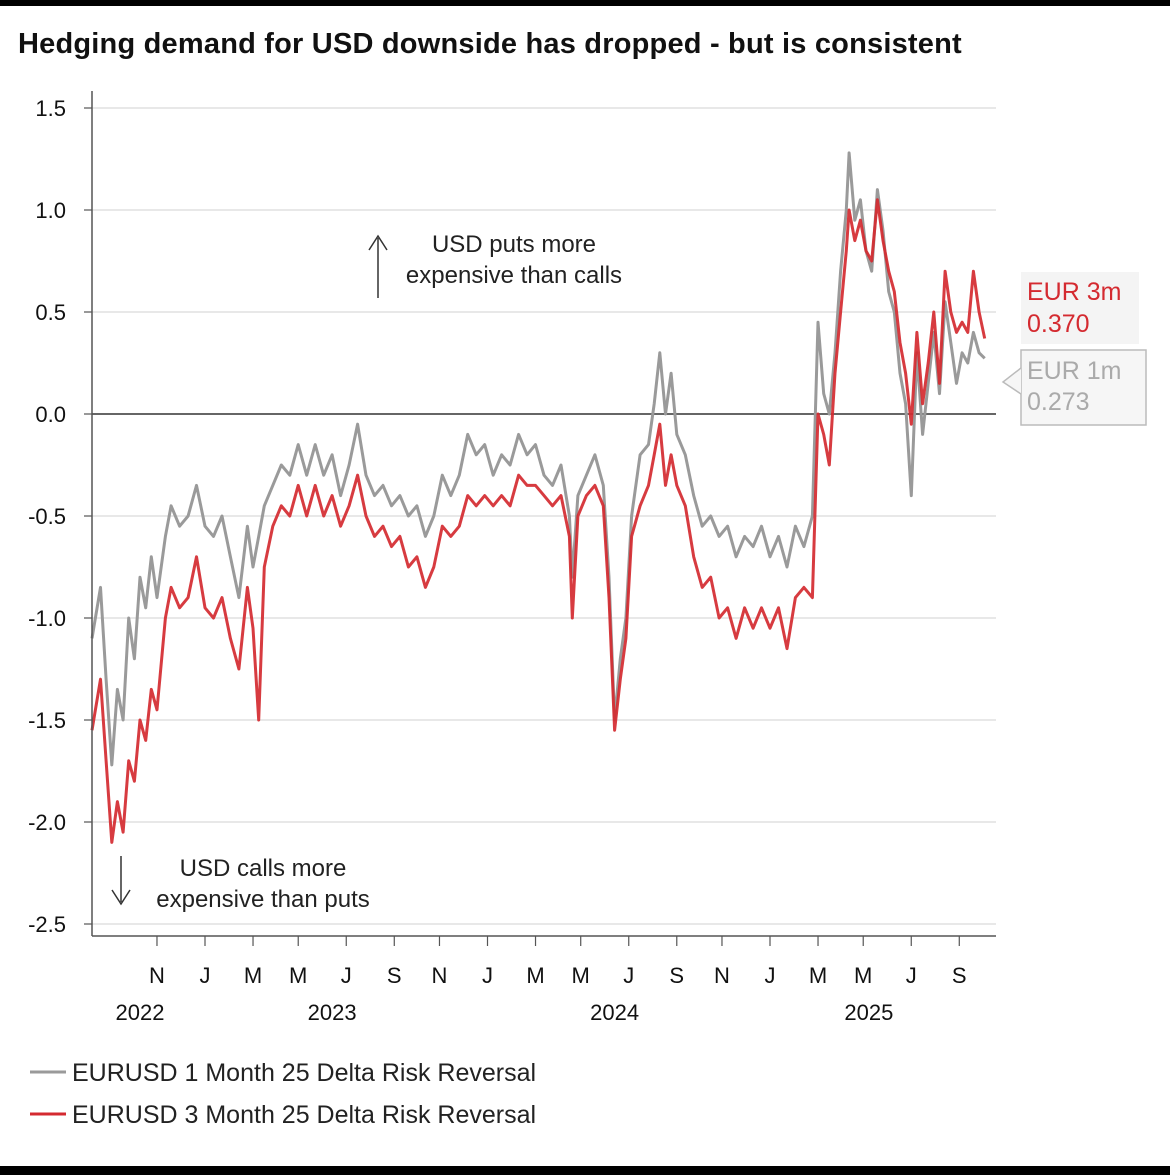 The width and height of the screenshot is (1170, 1175). Describe the element at coordinates (332, 1012) in the screenshot. I see `x-year-label: 2023` at that location.